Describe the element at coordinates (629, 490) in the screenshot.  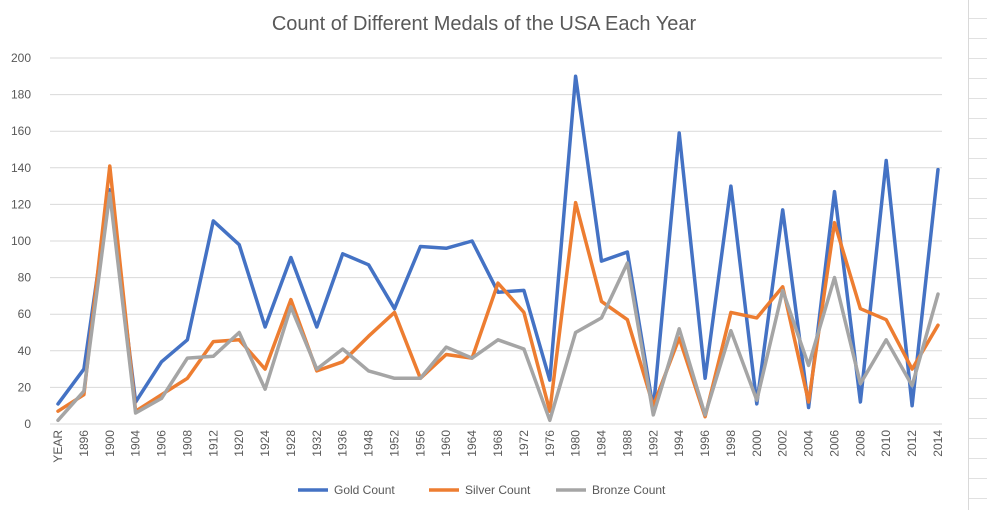
I see `legend-label: Bronze Count` at that location.